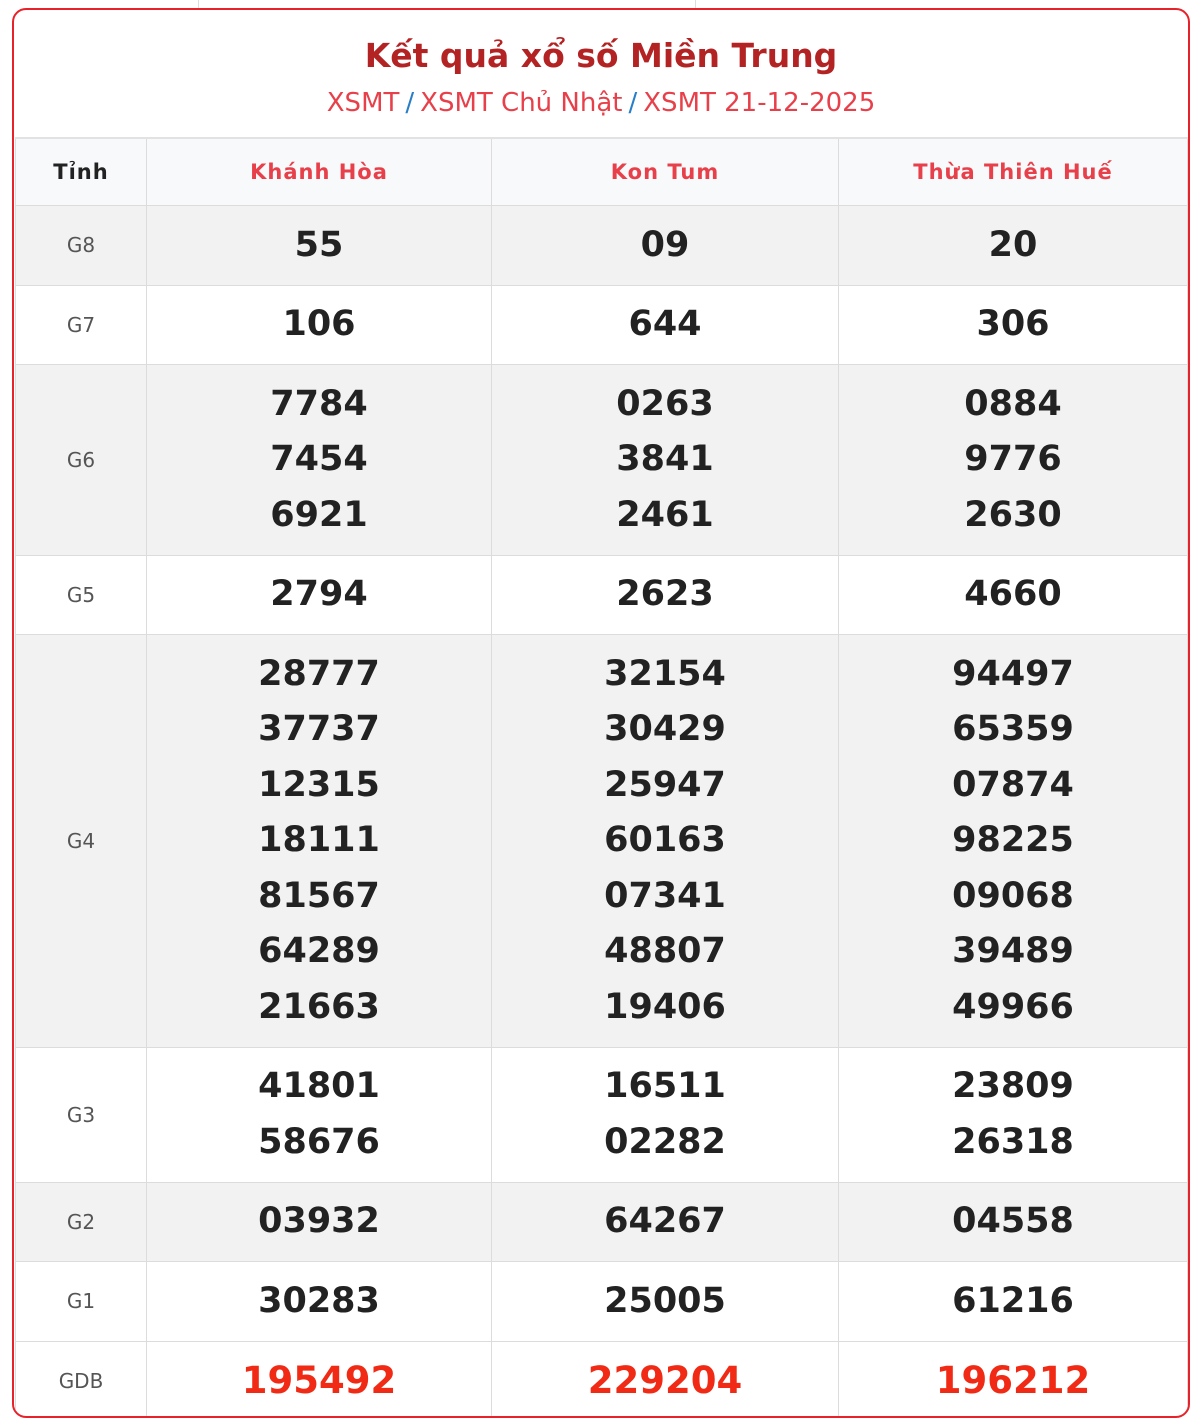 The image size is (1200, 1424). I want to click on prize-number: 60163, so click(665, 840).